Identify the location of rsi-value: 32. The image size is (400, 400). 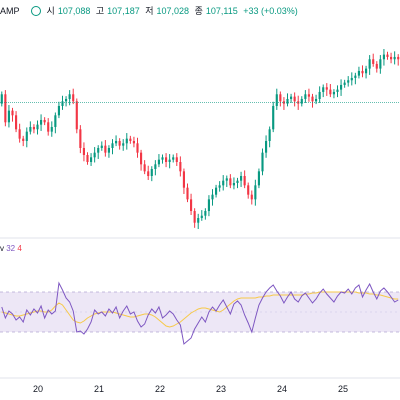
(11, 248).